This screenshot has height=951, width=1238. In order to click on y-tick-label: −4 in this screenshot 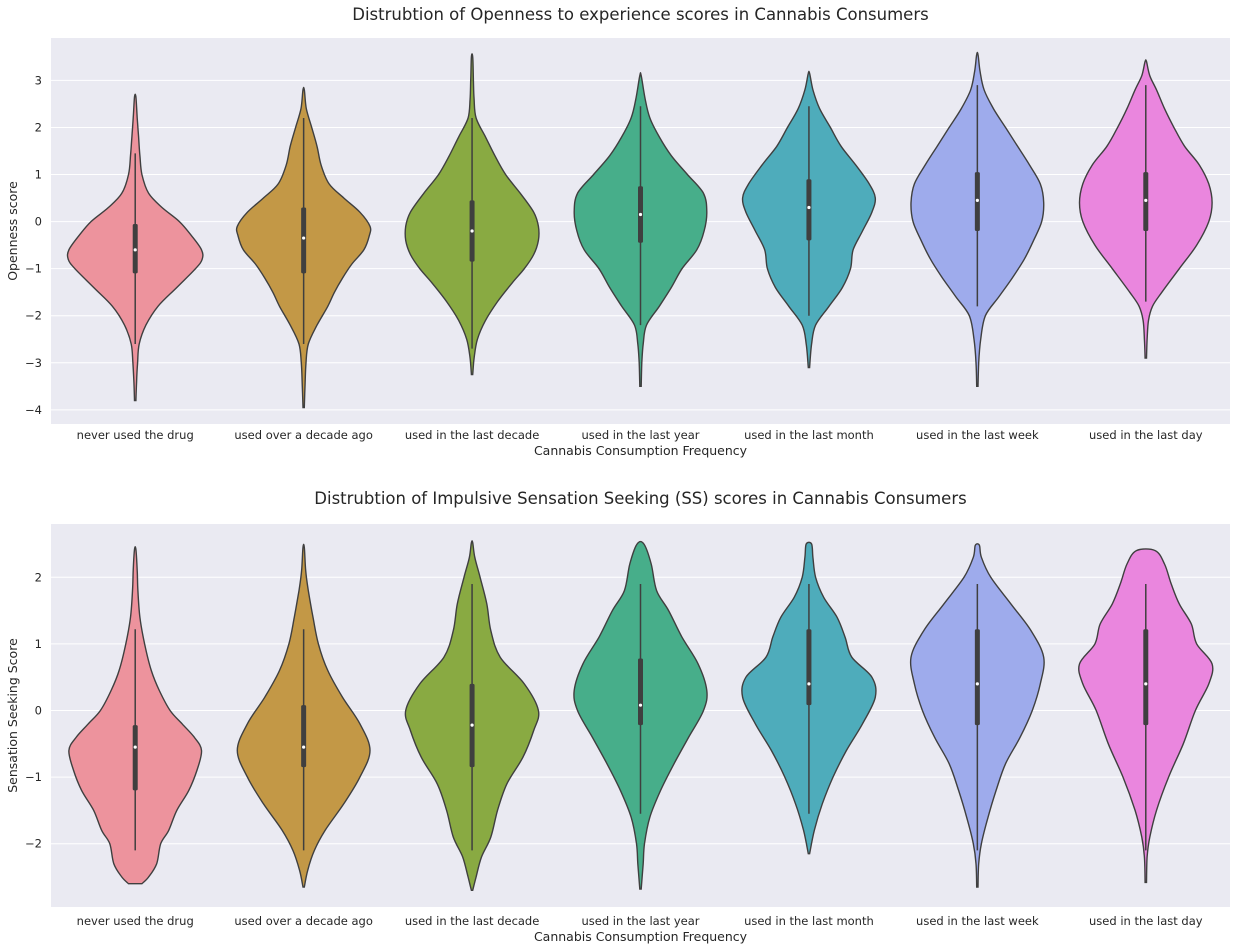, I will do `click(33, 410)`.